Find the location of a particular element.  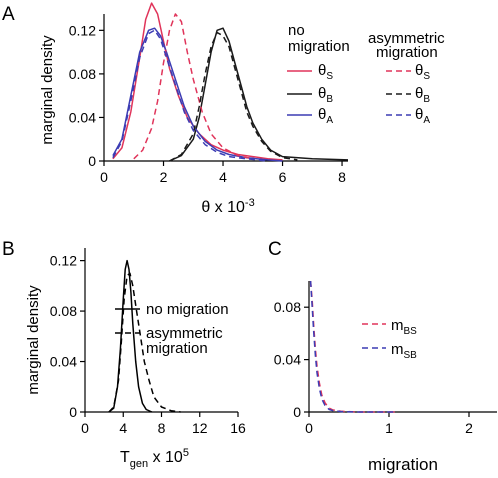

panel-a-x-tick-label-4: 8 is located at coordinates (342, 177).